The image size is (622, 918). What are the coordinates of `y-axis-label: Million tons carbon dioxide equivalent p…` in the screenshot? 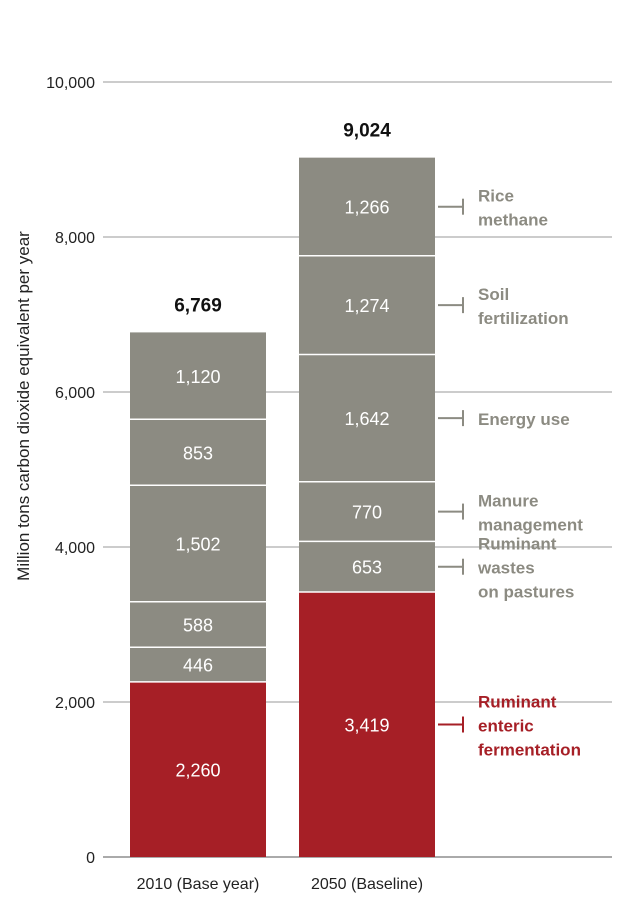 It's located at (23, 406).